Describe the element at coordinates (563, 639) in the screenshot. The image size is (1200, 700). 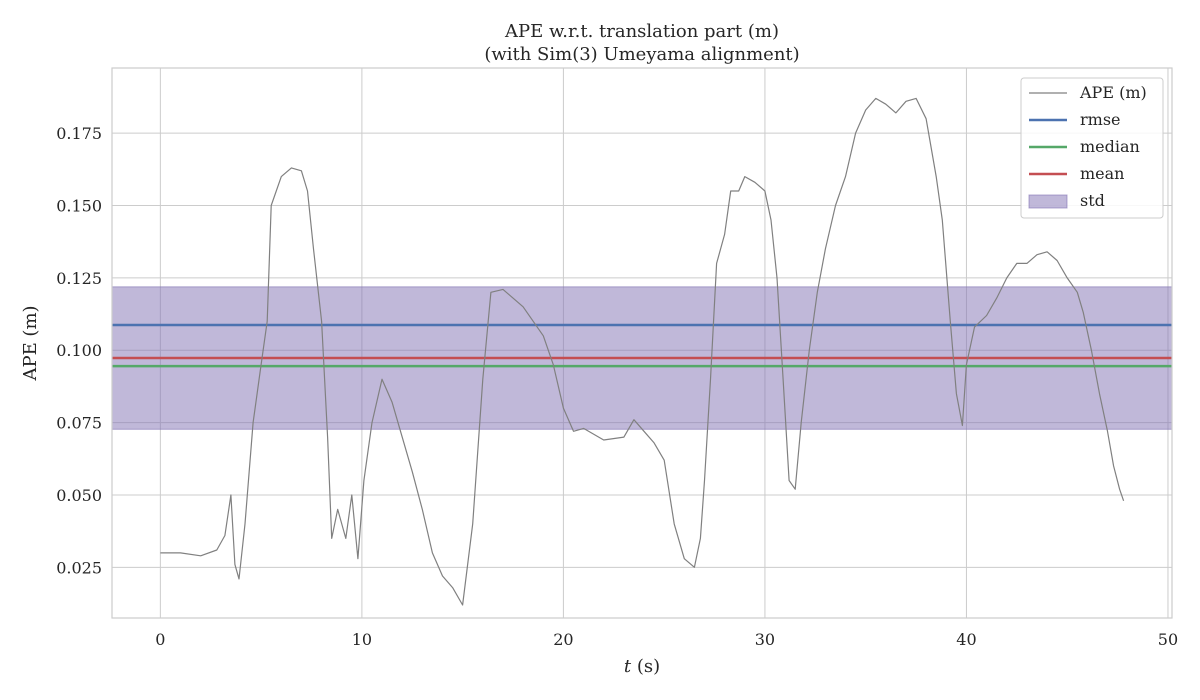
I see `x-tick-label: 20` at that location.